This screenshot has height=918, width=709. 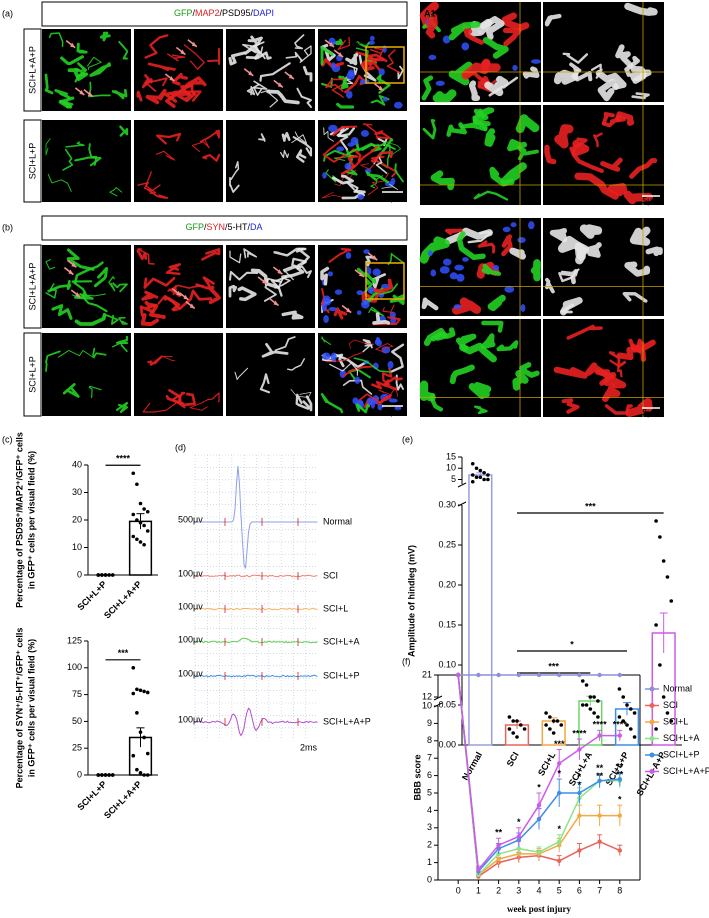 I want to click on y-tick-label: 20, so click(x=77, y=519).